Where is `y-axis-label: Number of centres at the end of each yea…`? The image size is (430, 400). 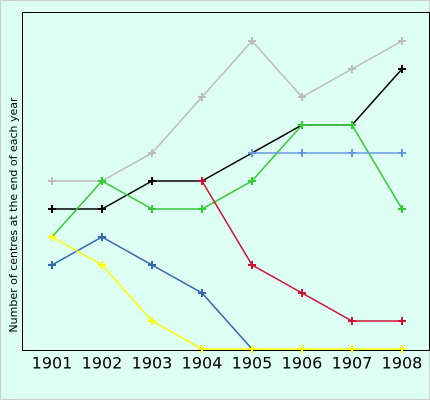 y-axis-label: Number of centres at the end of each yea… is located at coordinates (13, 215).